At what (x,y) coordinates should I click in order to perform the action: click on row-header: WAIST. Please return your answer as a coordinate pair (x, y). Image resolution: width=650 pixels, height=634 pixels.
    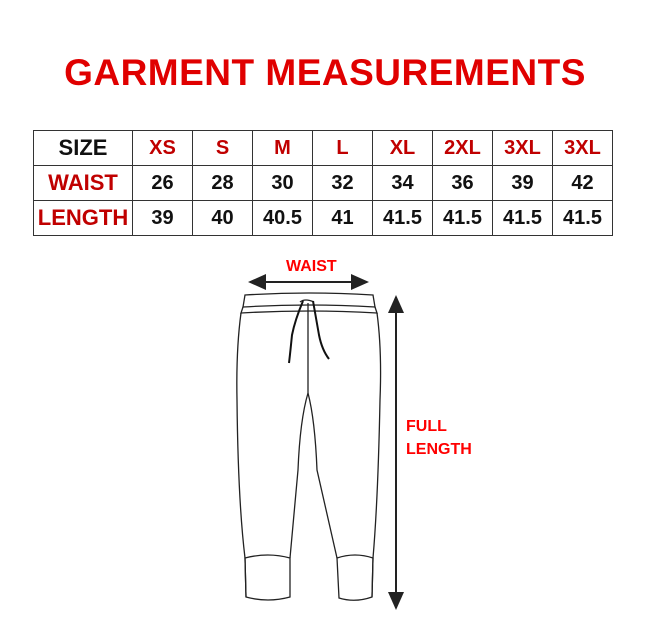
    Looking at the image, I should click on (83, 183).